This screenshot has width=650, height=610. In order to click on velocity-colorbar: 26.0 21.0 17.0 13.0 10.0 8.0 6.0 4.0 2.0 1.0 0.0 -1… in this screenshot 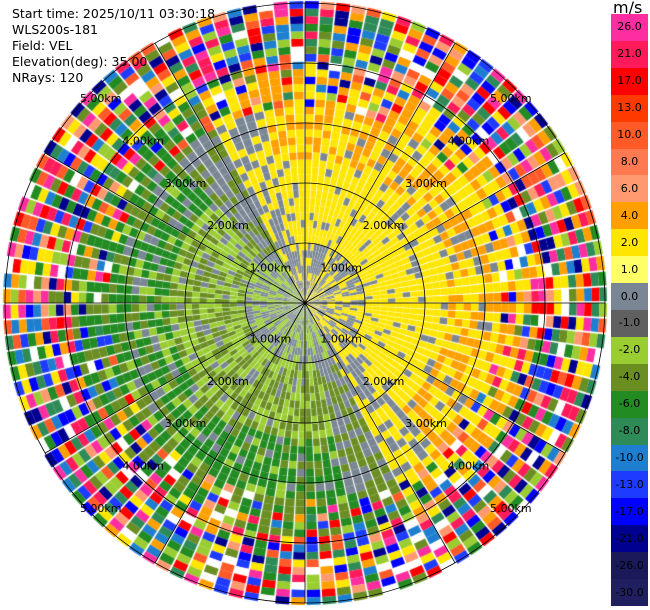, I will do `click(629, 310)`.